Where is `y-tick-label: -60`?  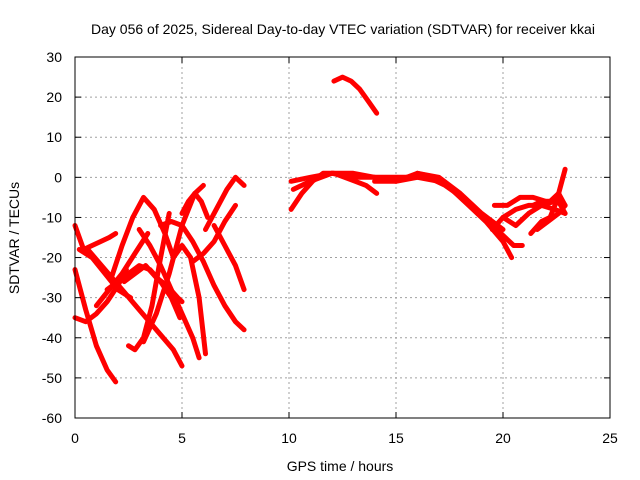
y-tick-label: -60 is located at coordinates (52, 418).